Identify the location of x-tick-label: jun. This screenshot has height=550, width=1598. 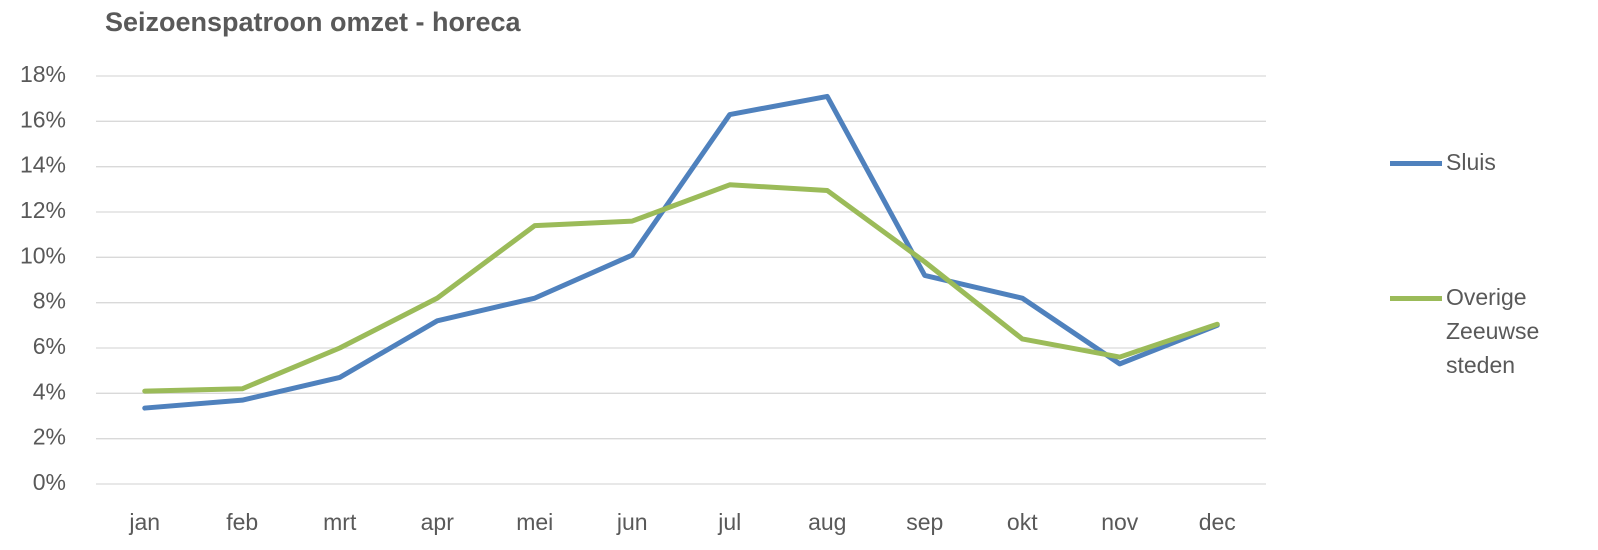
(632, 522).